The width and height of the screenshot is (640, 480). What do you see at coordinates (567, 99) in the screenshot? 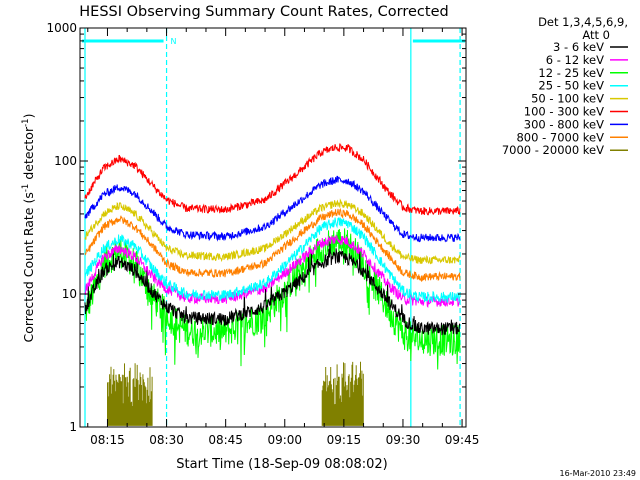
I see `legend-label: 50 - 100 keV` at bounding box center [567, 99].